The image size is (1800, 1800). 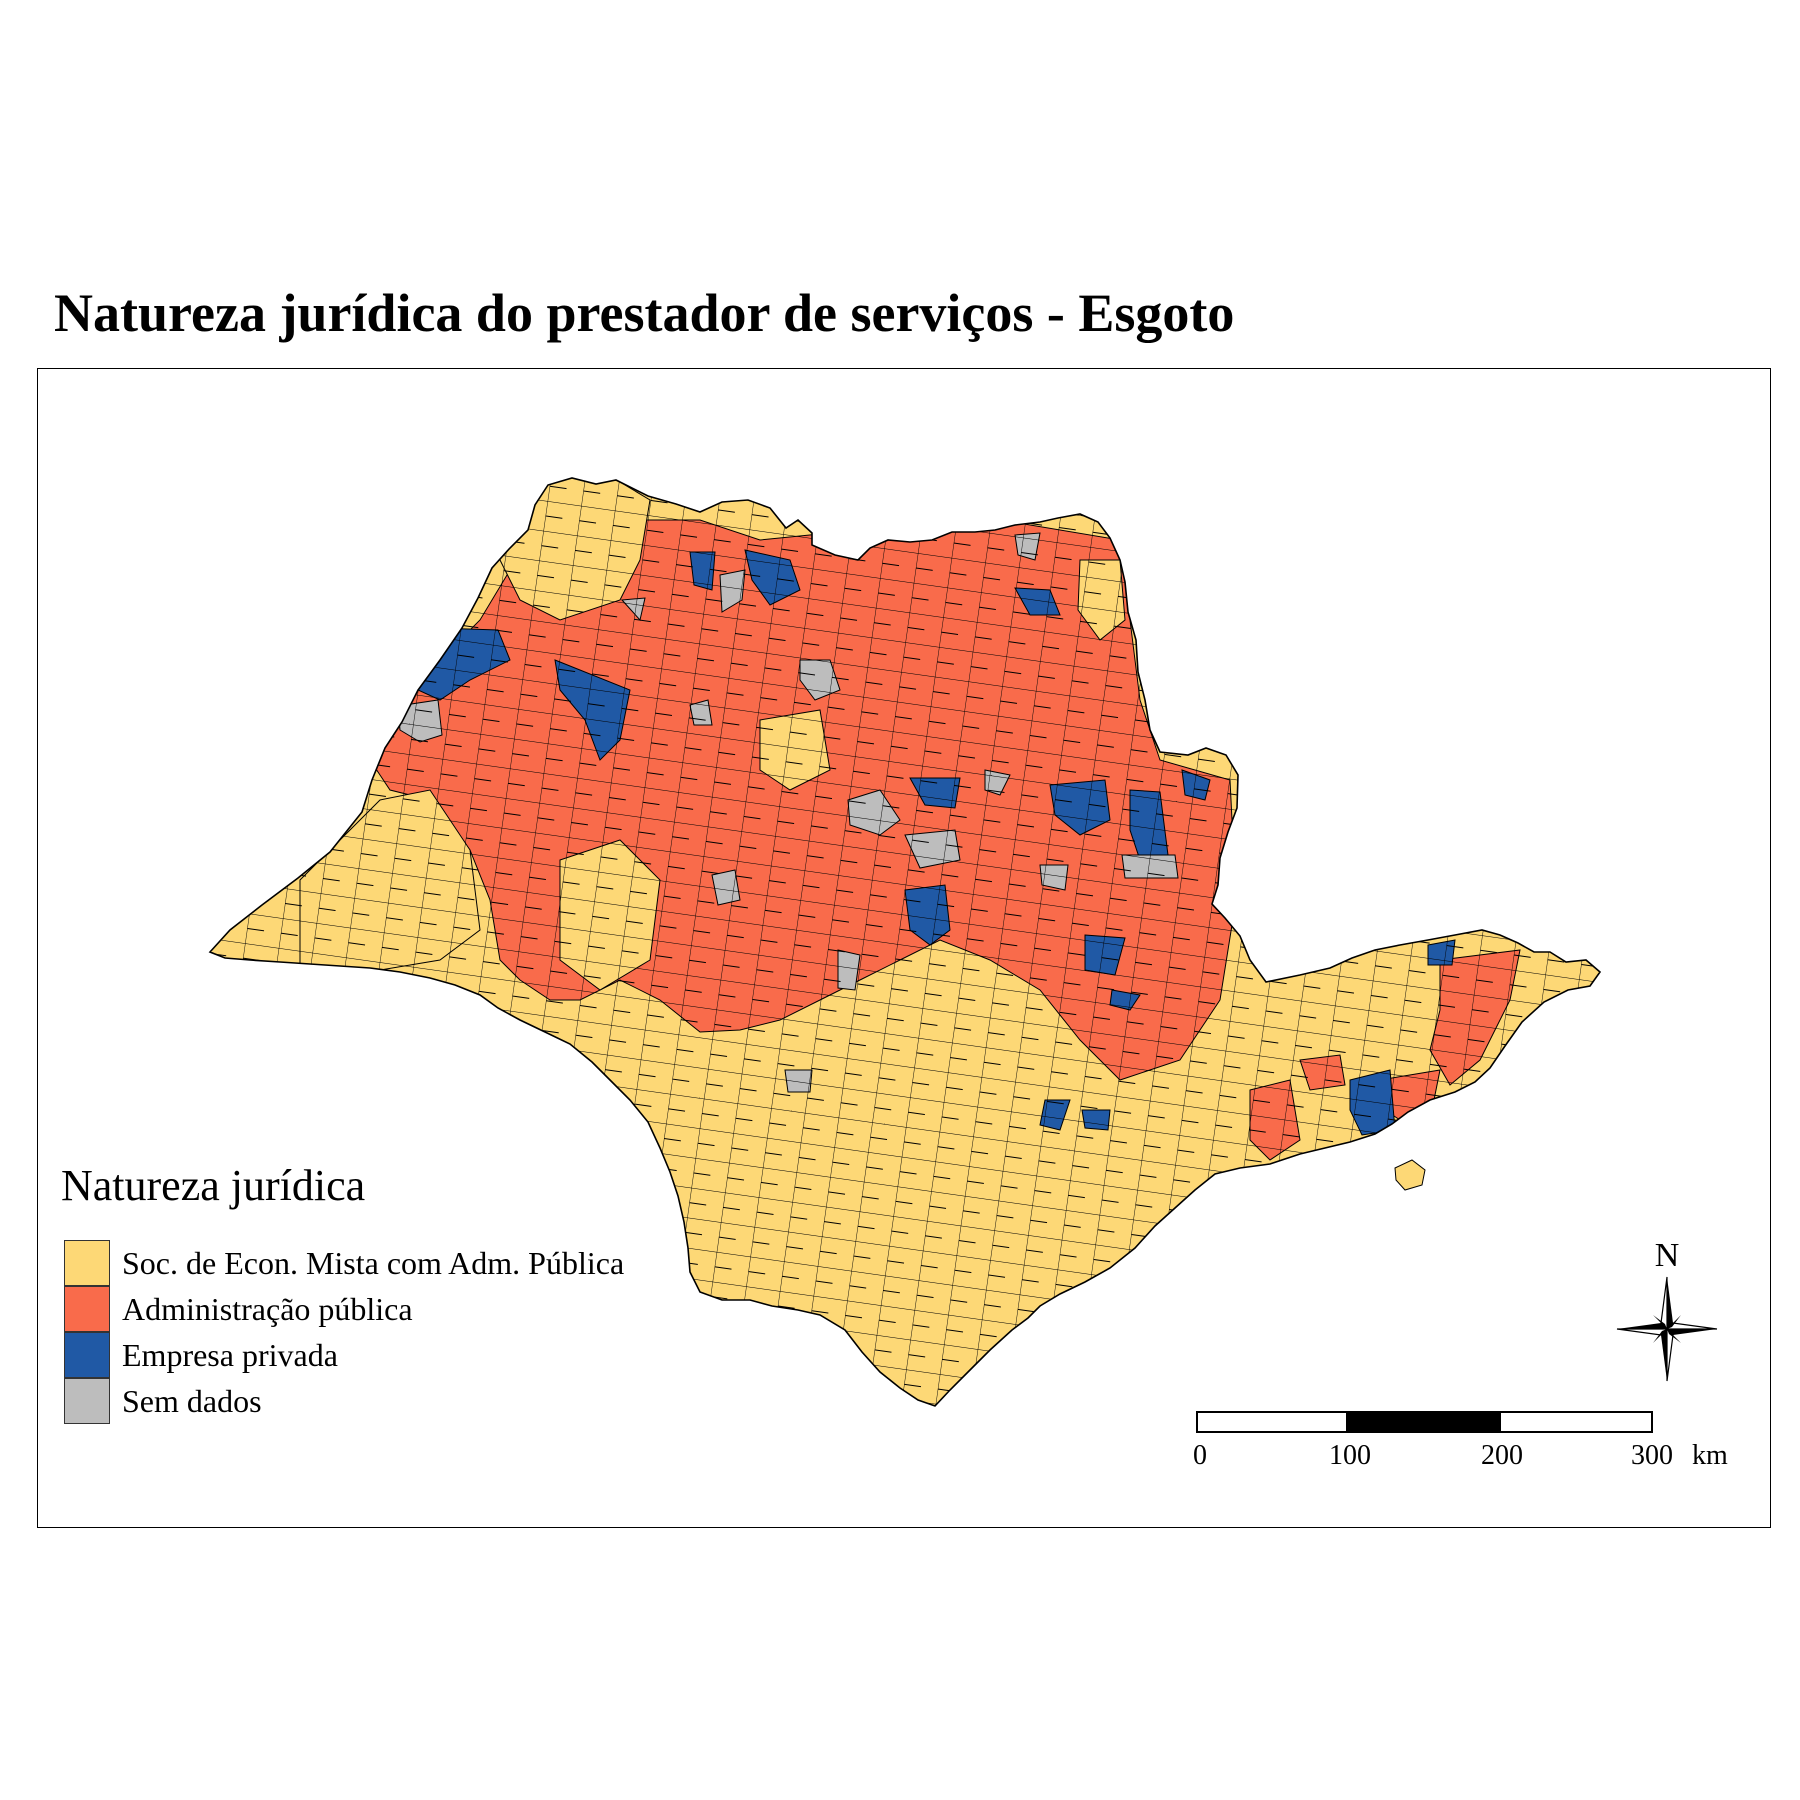 I want to click on legend-item-administracao-publica: Administração pública, so click(x=238, y=1309).